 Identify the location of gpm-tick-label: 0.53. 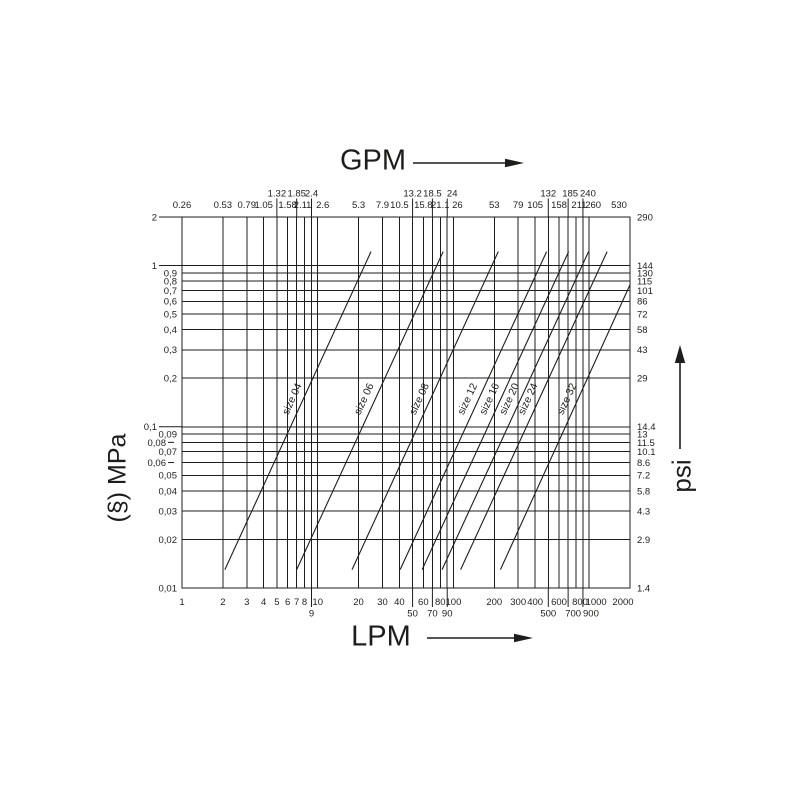
(223, 205).